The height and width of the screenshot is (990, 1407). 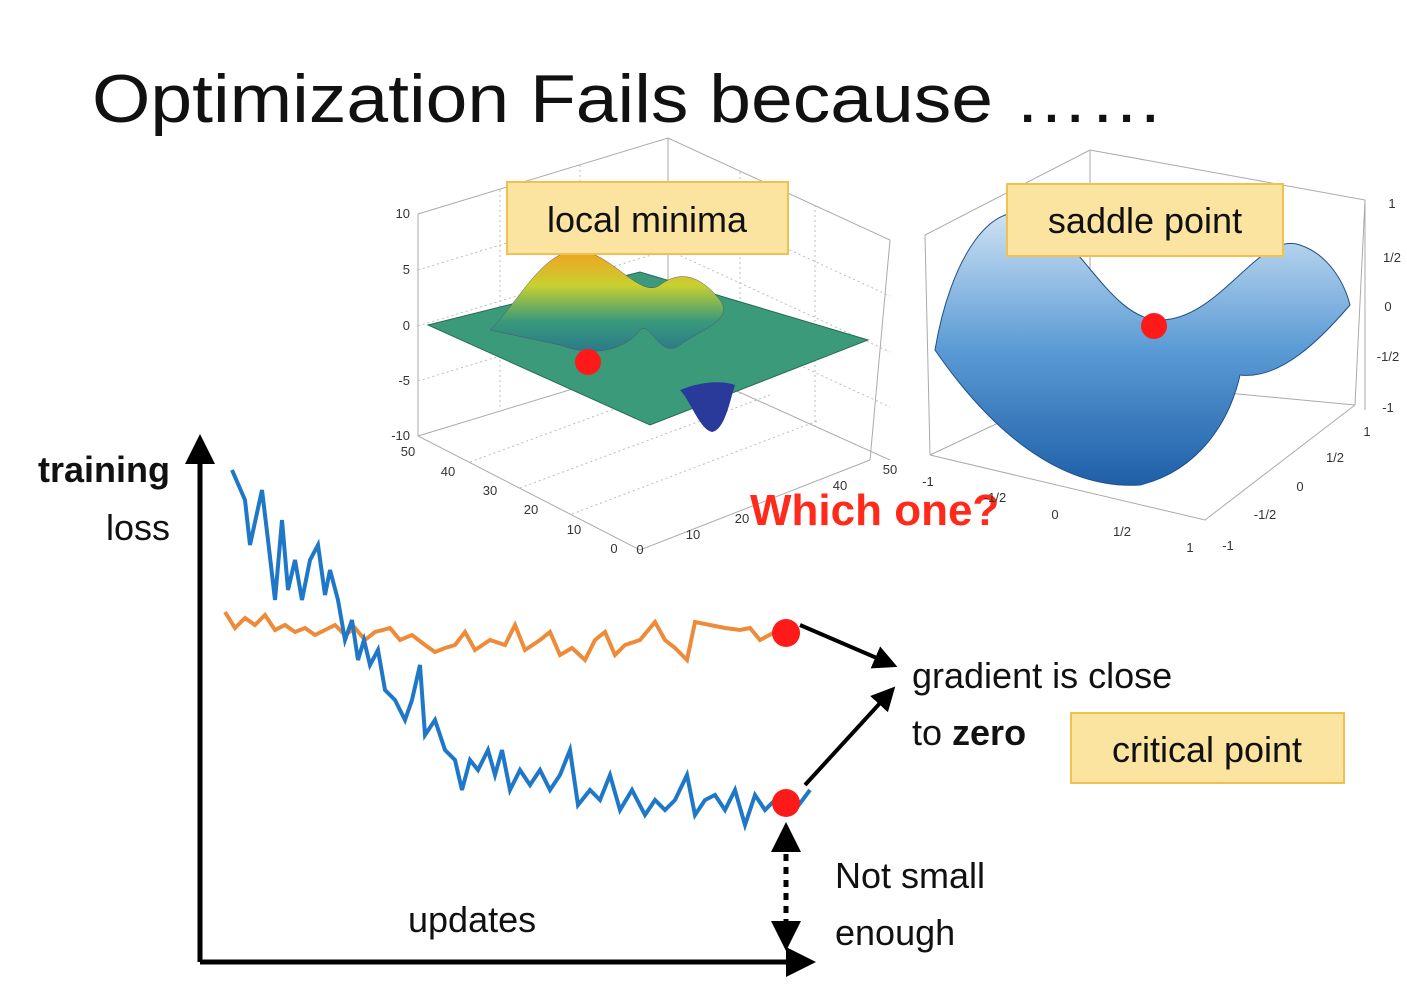 What do you see at coordinates (138, 527) in the screenshot?
I see `y-label: loss` at bounding box center [138, 527].